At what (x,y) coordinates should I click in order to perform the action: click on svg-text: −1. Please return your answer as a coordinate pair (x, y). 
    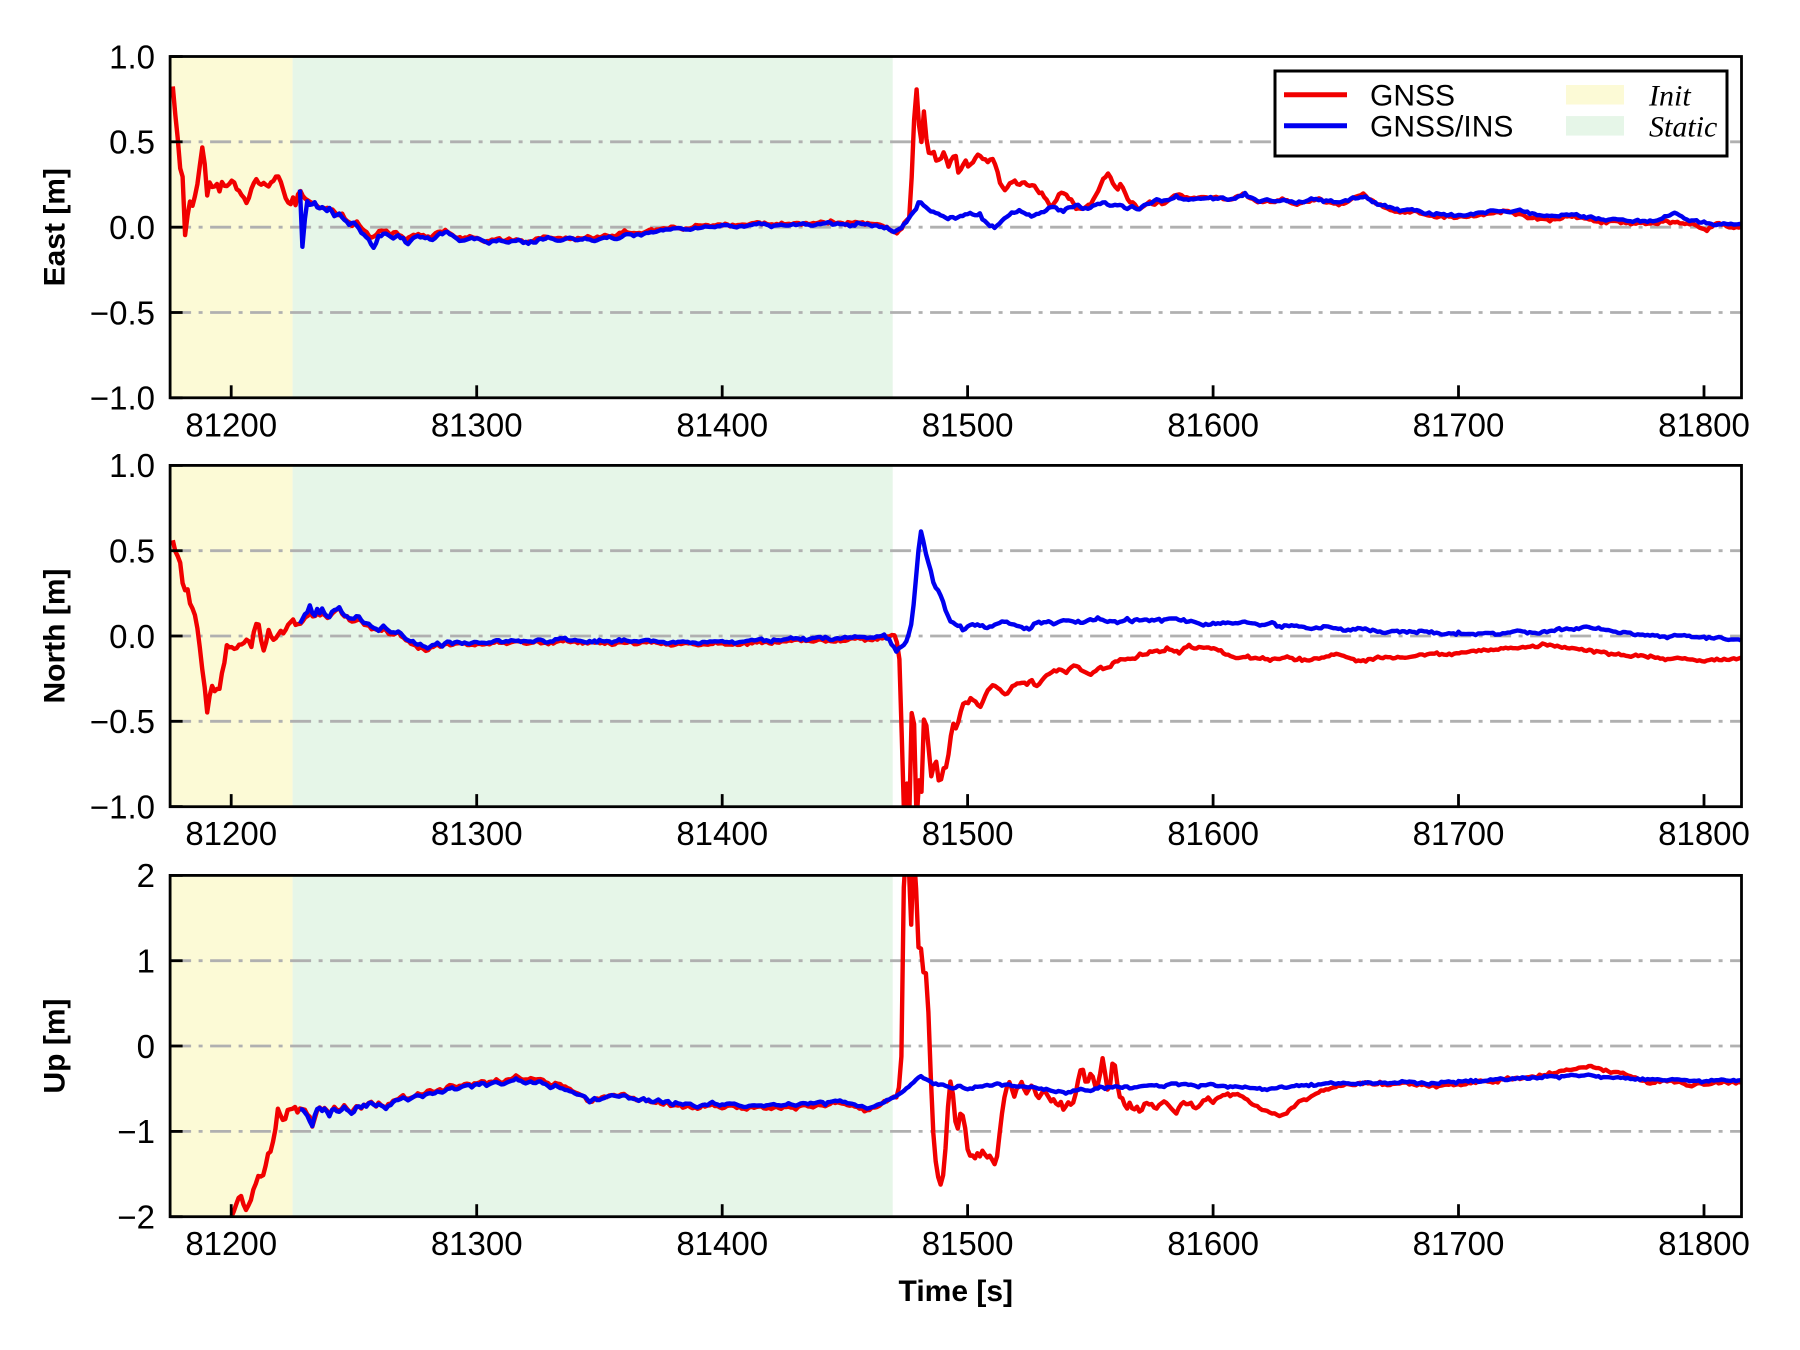
    Looking at the image, I should click on (136, 1131).